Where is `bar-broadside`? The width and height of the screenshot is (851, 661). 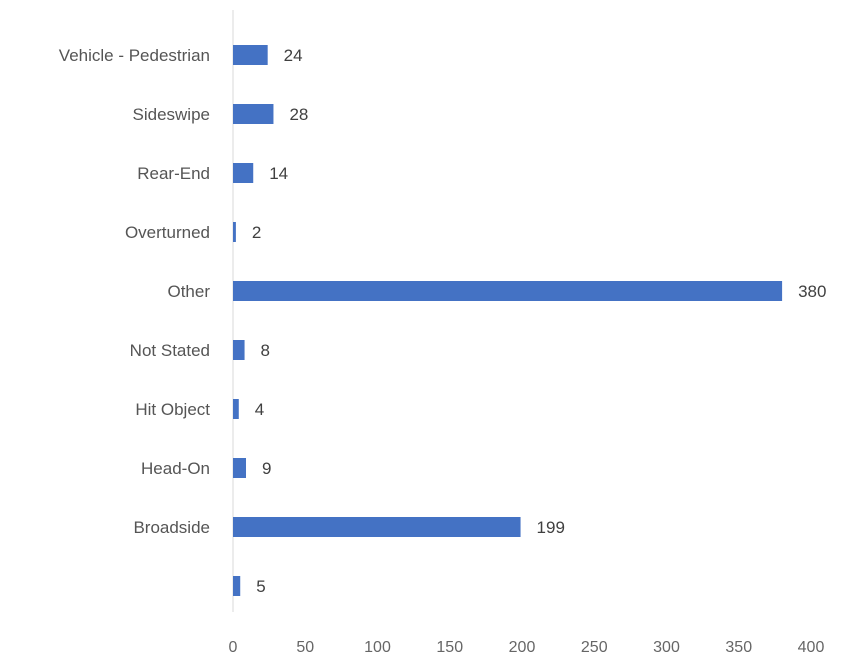
bar-broadside is located at coordinates (377, 527).